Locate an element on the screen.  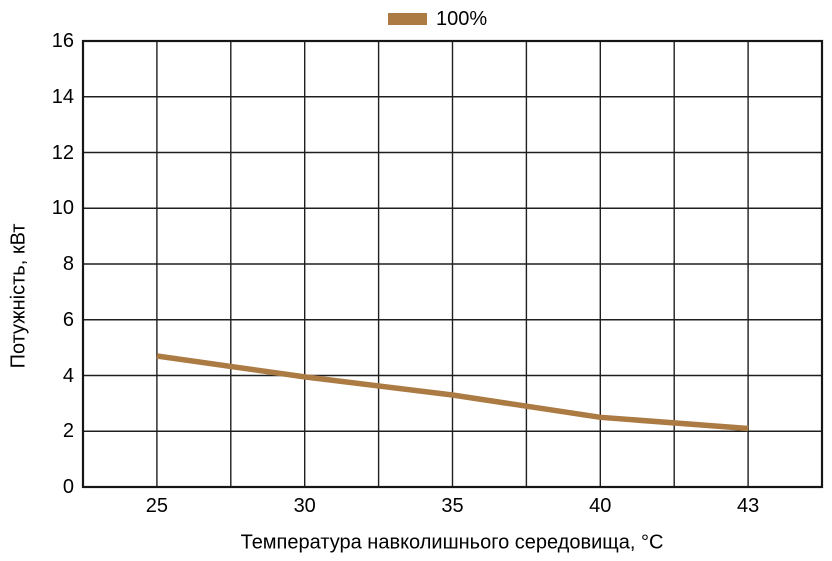
legend-label: 100% is located at coordinates (462, 19).